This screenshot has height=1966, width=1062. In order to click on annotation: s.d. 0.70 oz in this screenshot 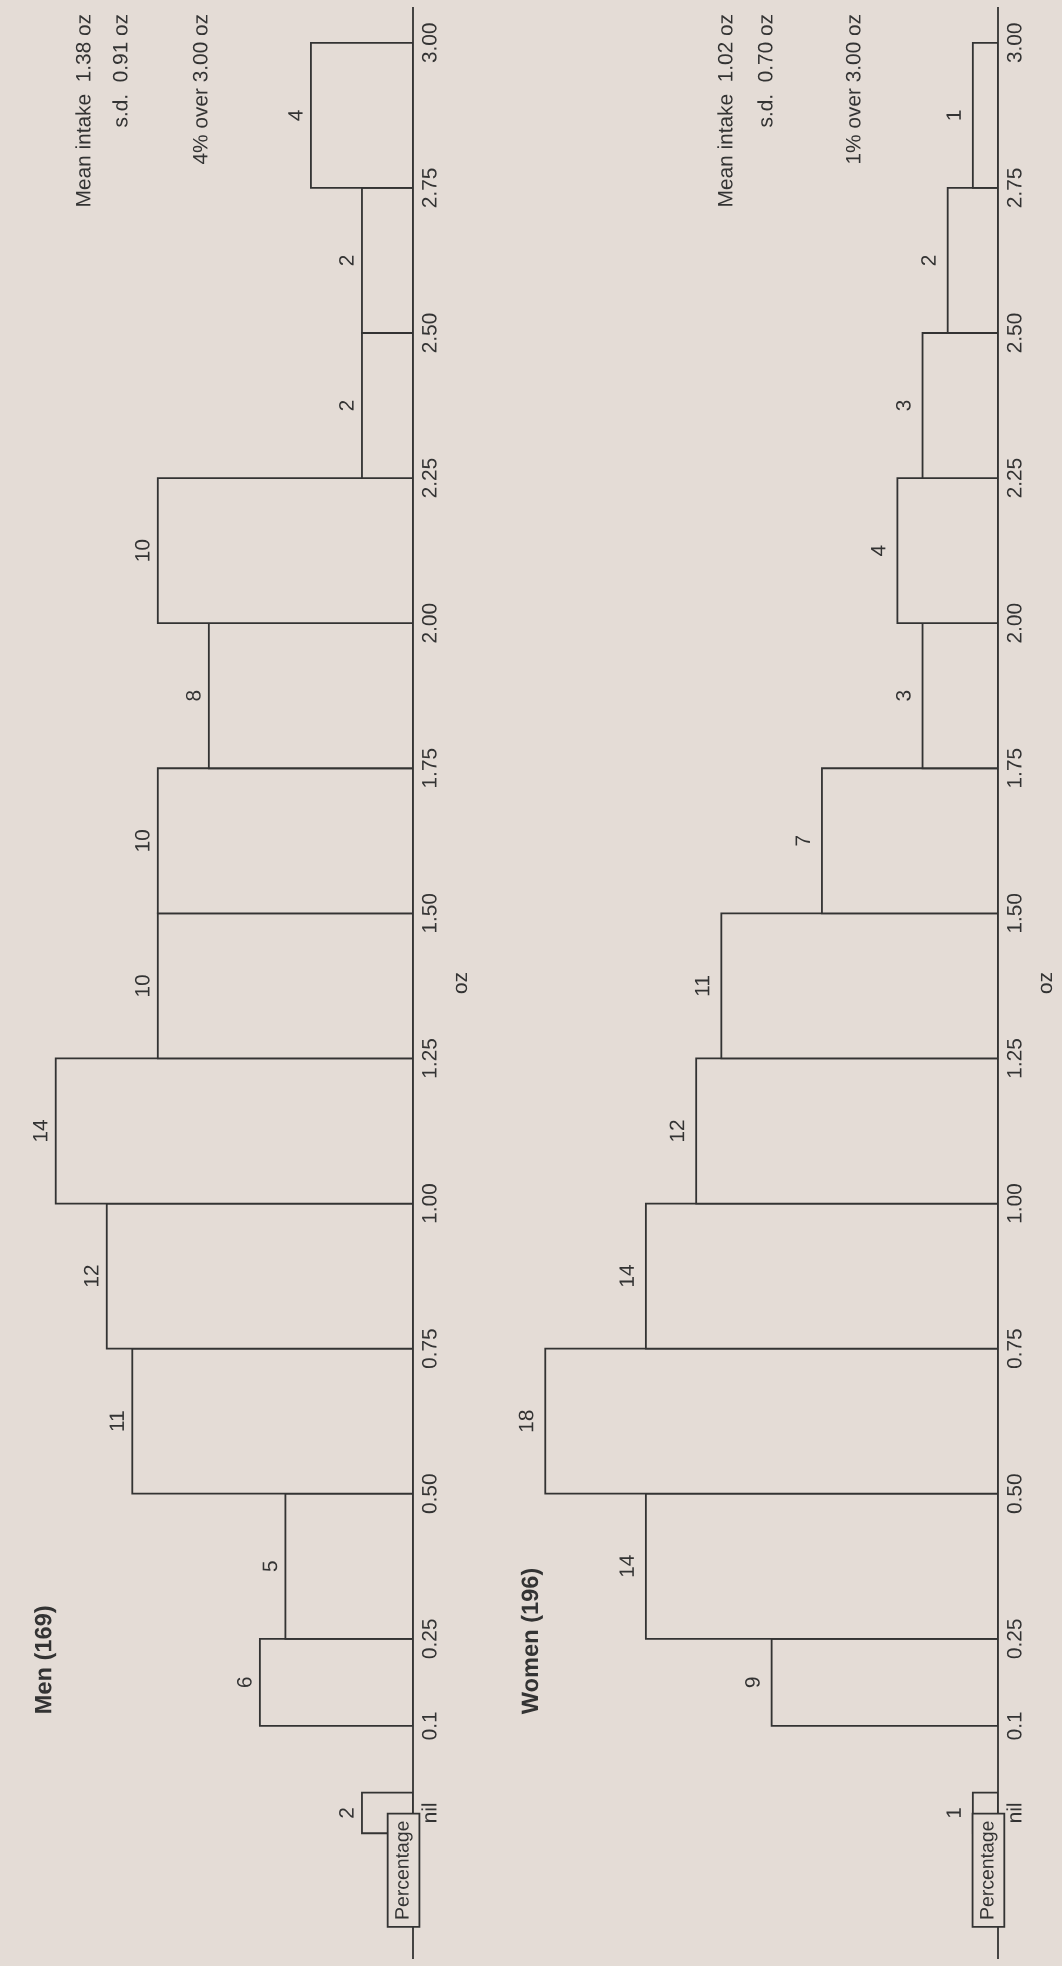, I will do `click(765, 71)`.